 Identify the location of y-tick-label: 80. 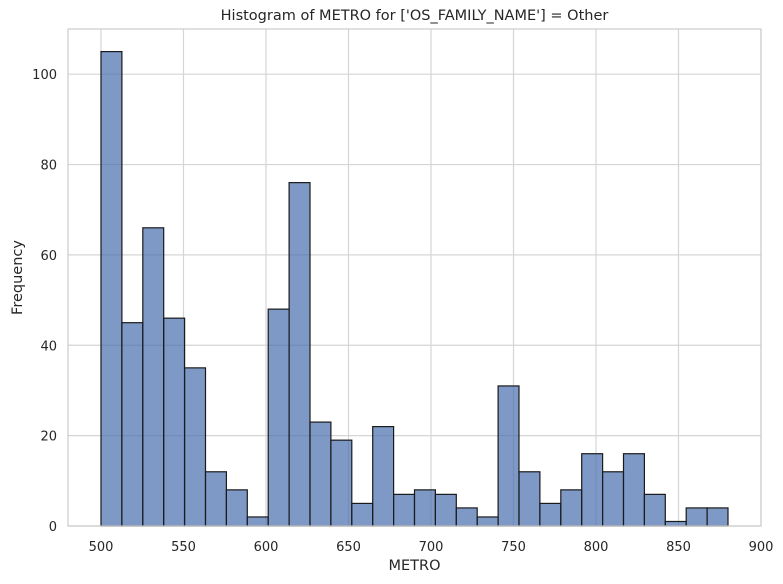
(48, 166).